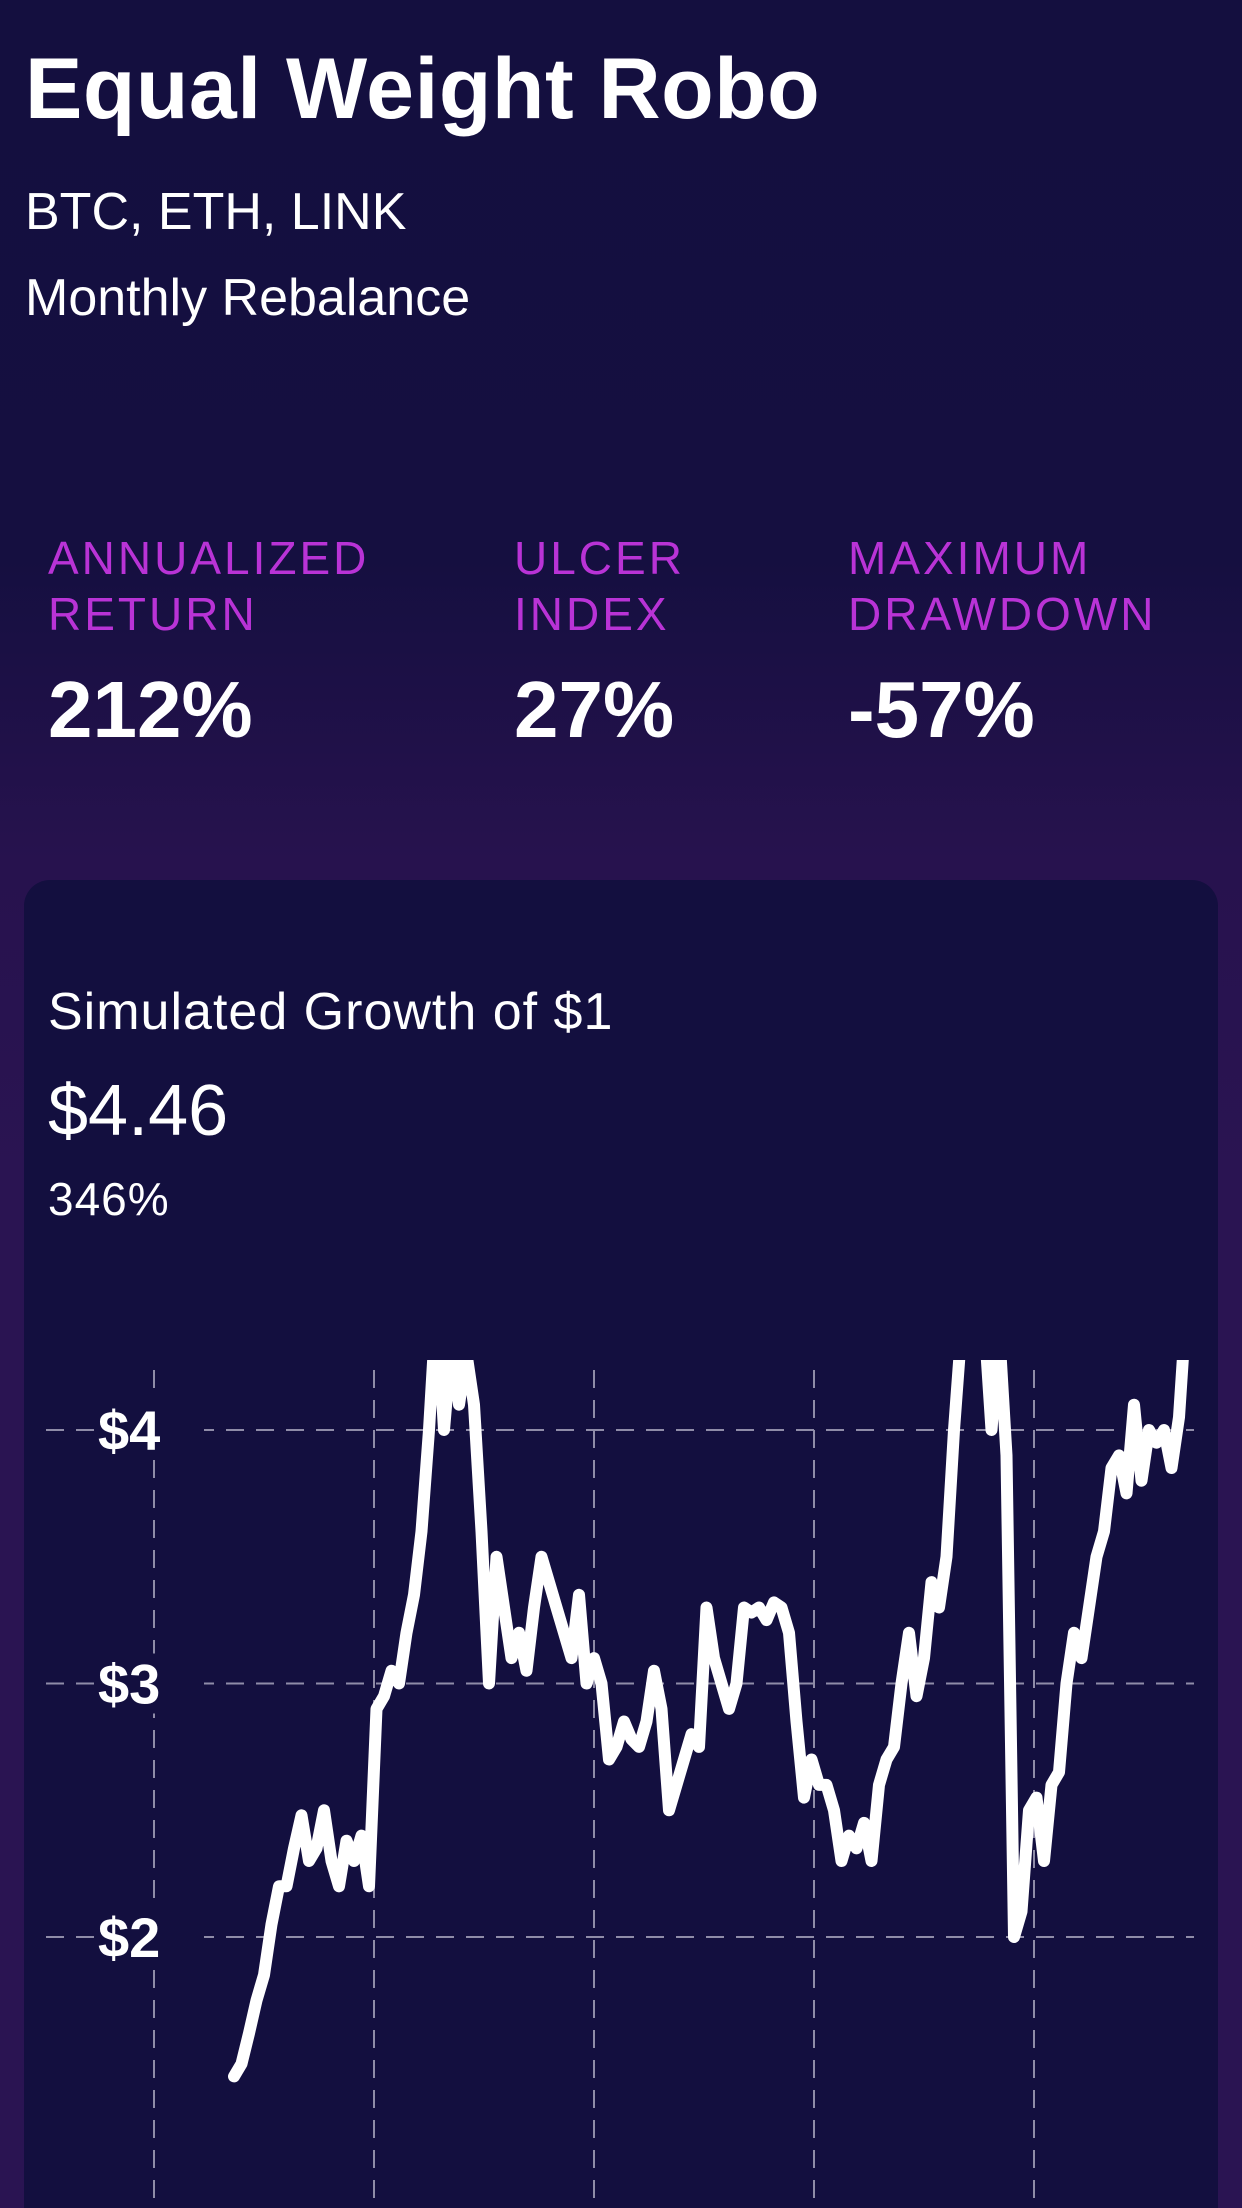  I want to click on metric-value: 212%, so click(150, 709).